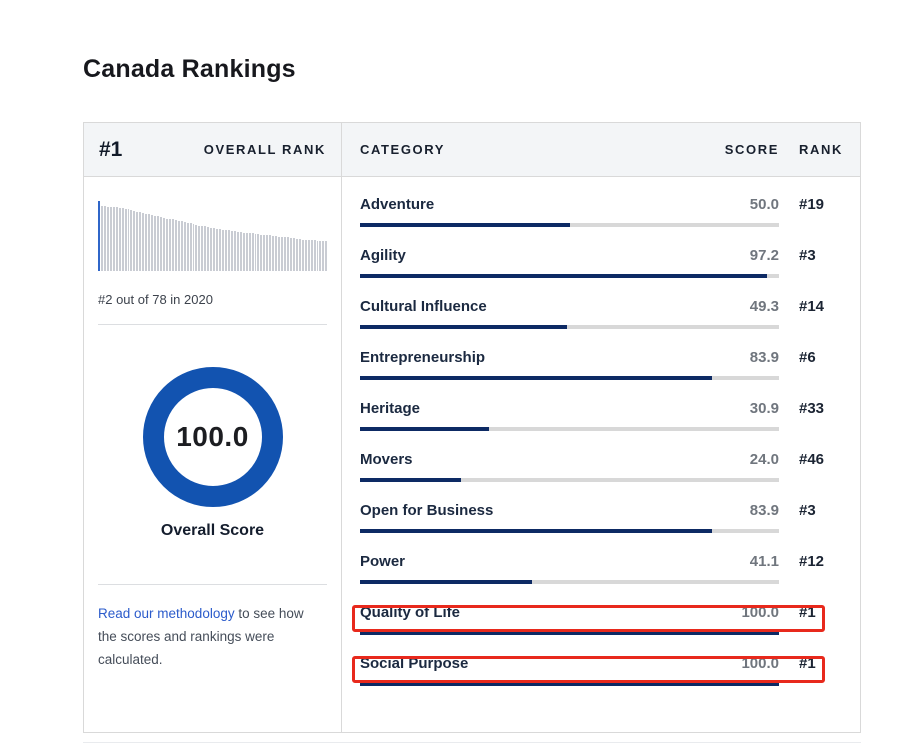 Image resolution: width=923 pixels, height=745 pixels. I want to click on category-score: 100.0, so click(760, 612).